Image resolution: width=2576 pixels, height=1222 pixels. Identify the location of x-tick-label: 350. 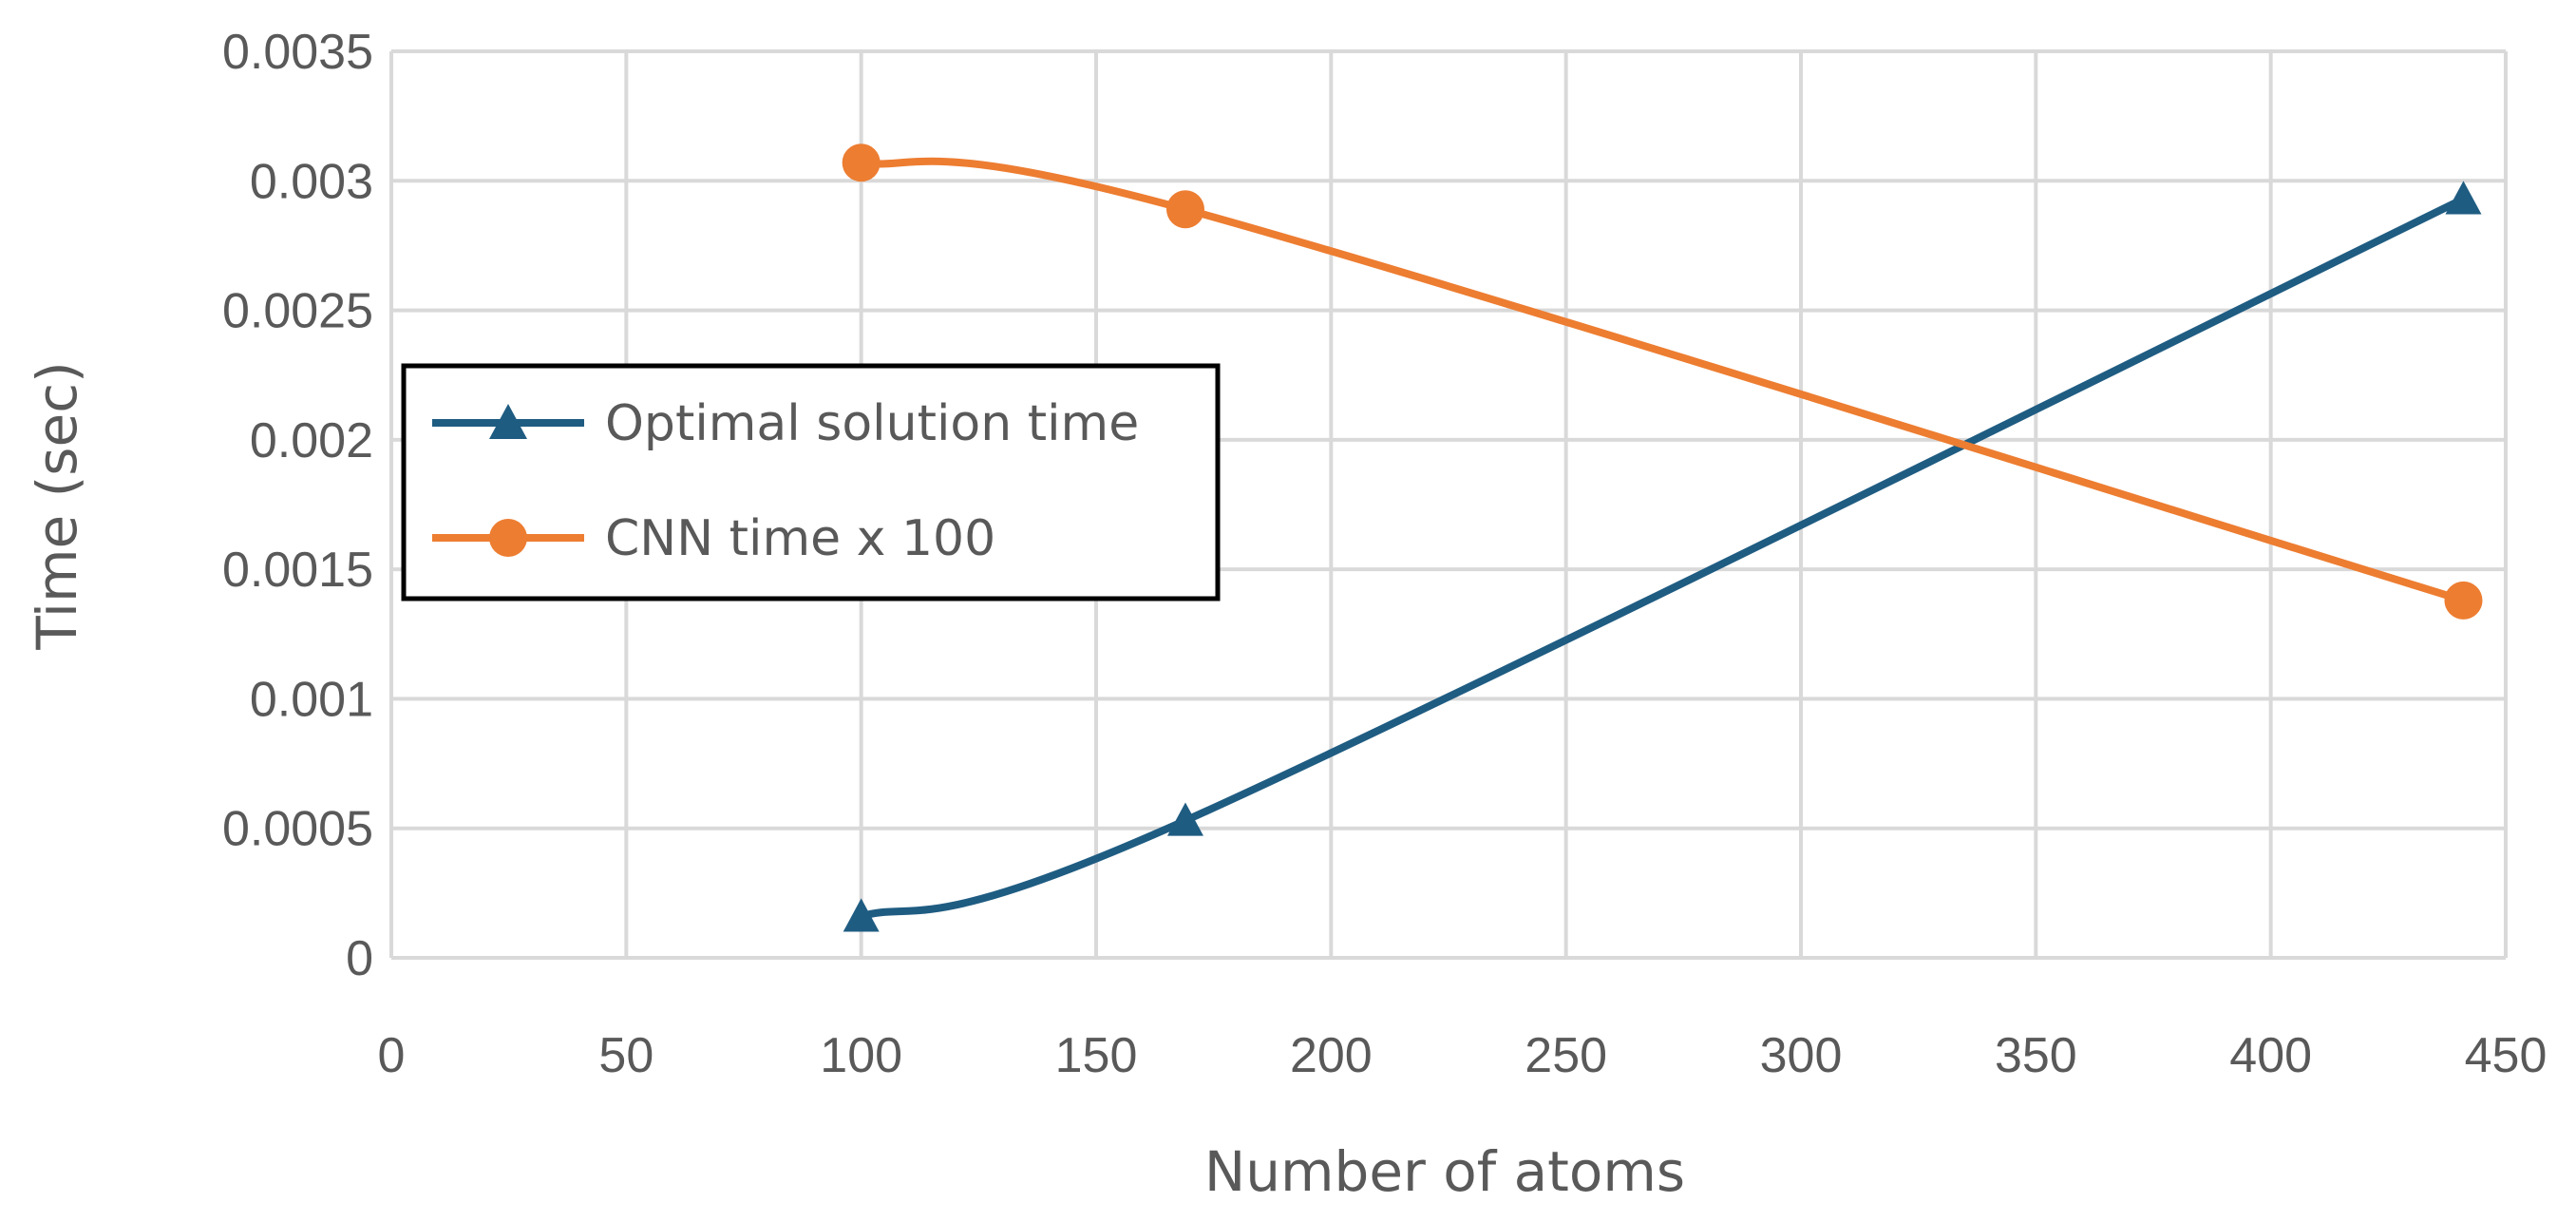
(2036, 1055).